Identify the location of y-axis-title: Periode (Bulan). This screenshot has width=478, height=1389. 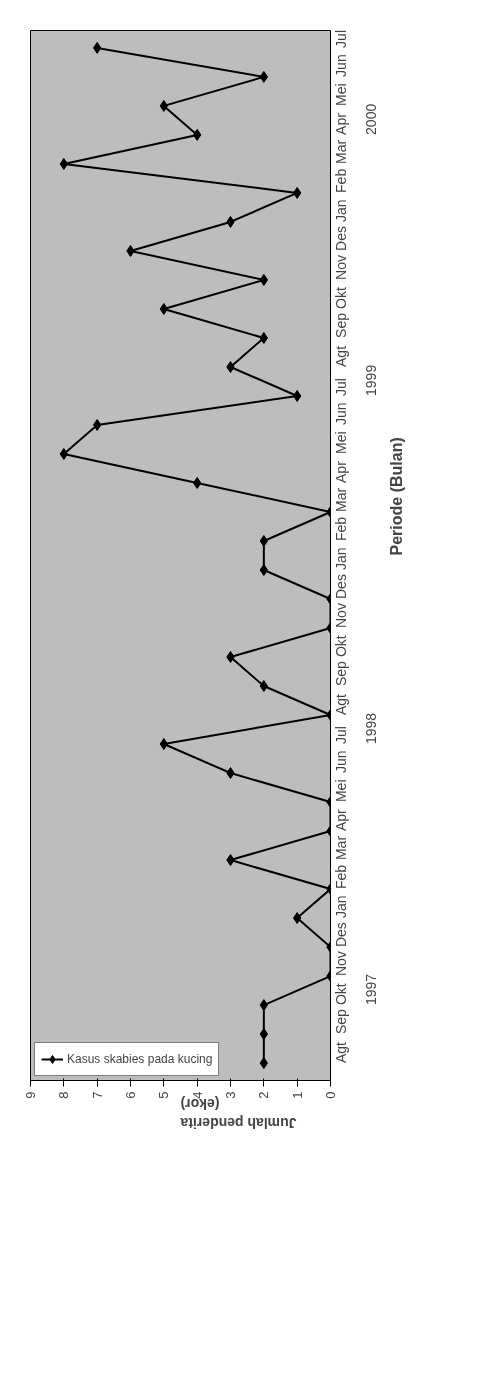
(396, 496).